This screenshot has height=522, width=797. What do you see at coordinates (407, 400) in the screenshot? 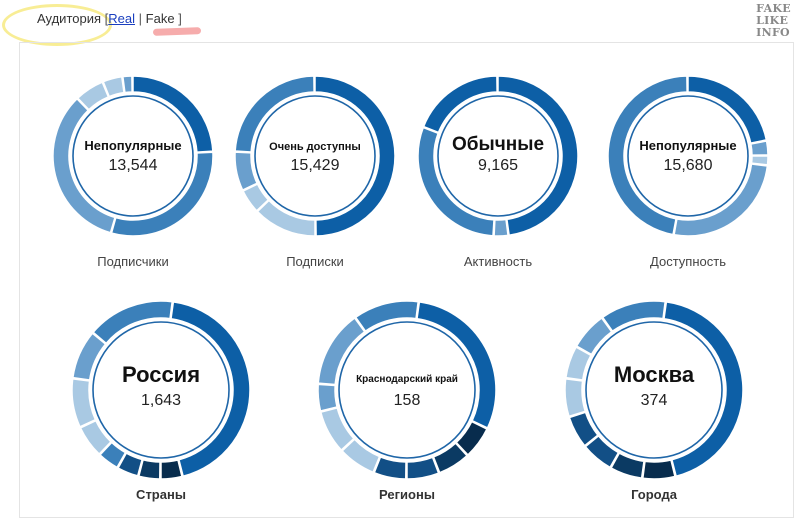
I see `center-value: 158` at bounding box center [407, 400].